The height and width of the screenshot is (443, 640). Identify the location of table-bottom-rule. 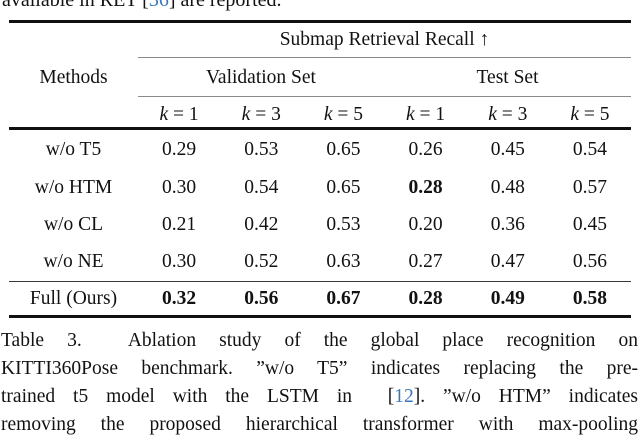
(320, 316).